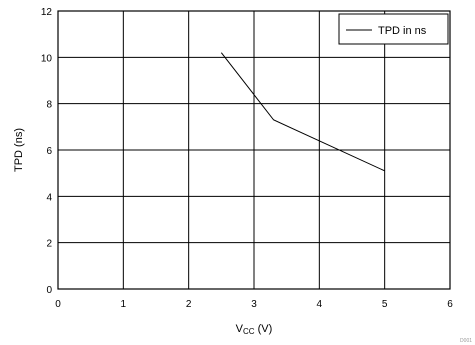 The image size is (475, 345). Describe the element at coordinates (19, 150) in the screenshot. I see `y-axis-title: TPD (ns)` at that location.